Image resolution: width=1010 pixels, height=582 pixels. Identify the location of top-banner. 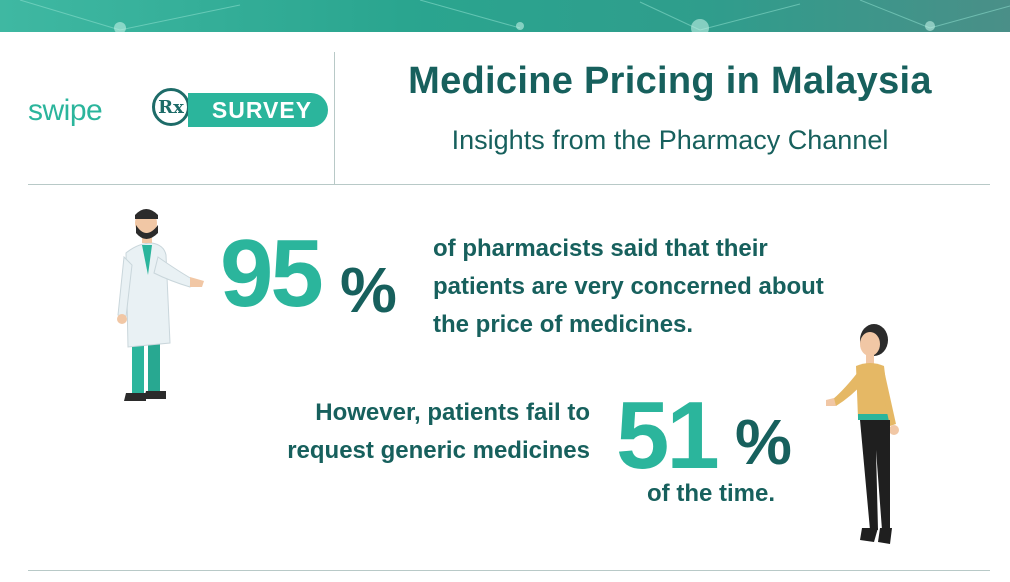
(505, 16).